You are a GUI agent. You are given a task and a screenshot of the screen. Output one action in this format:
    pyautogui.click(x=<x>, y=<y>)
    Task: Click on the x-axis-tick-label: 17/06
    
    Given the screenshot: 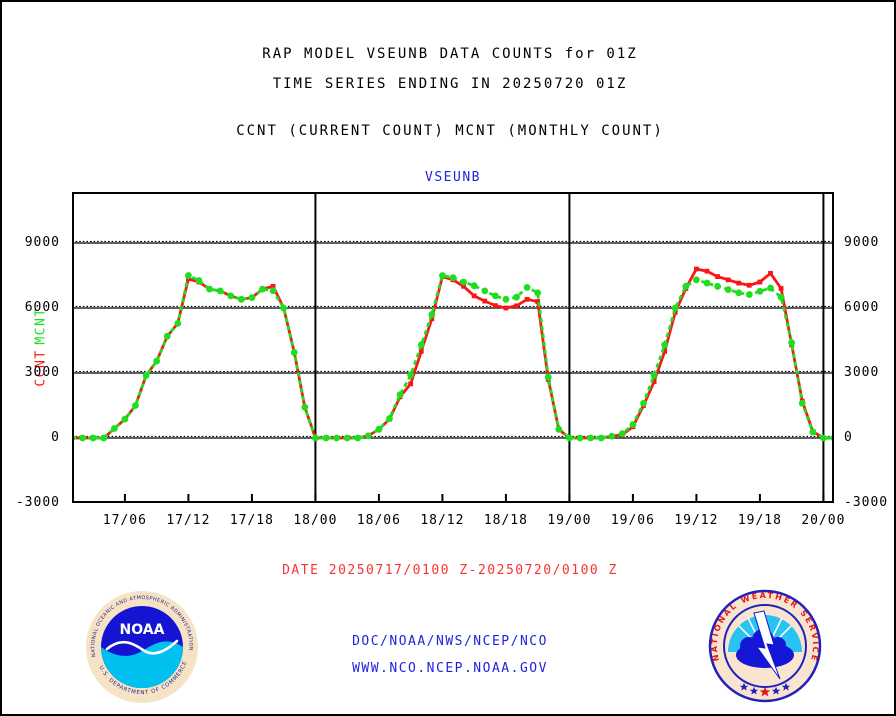 What is the action you would take?
    pyautogui.click(x=124, y=520)
    